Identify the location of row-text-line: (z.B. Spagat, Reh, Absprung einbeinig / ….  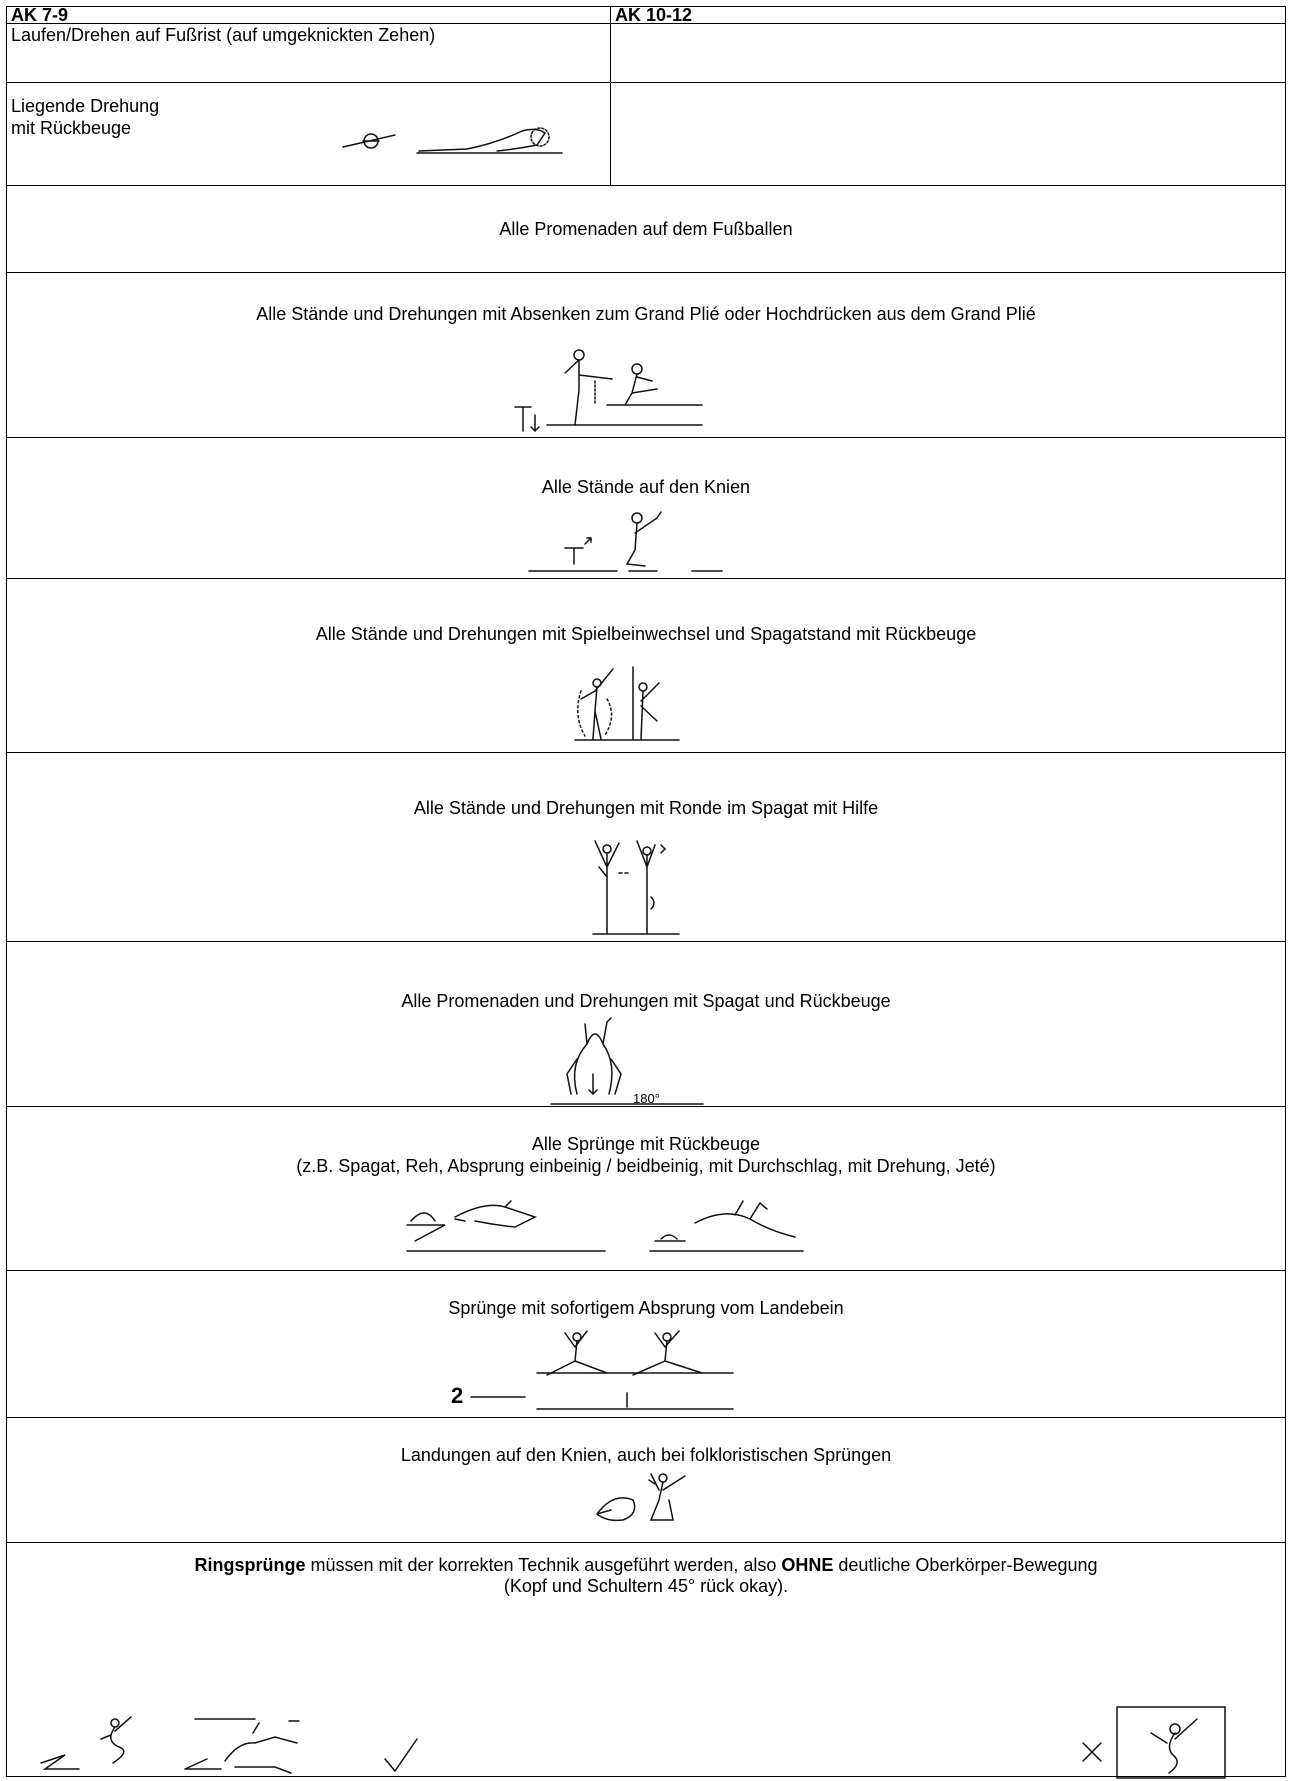
(646, 1166).